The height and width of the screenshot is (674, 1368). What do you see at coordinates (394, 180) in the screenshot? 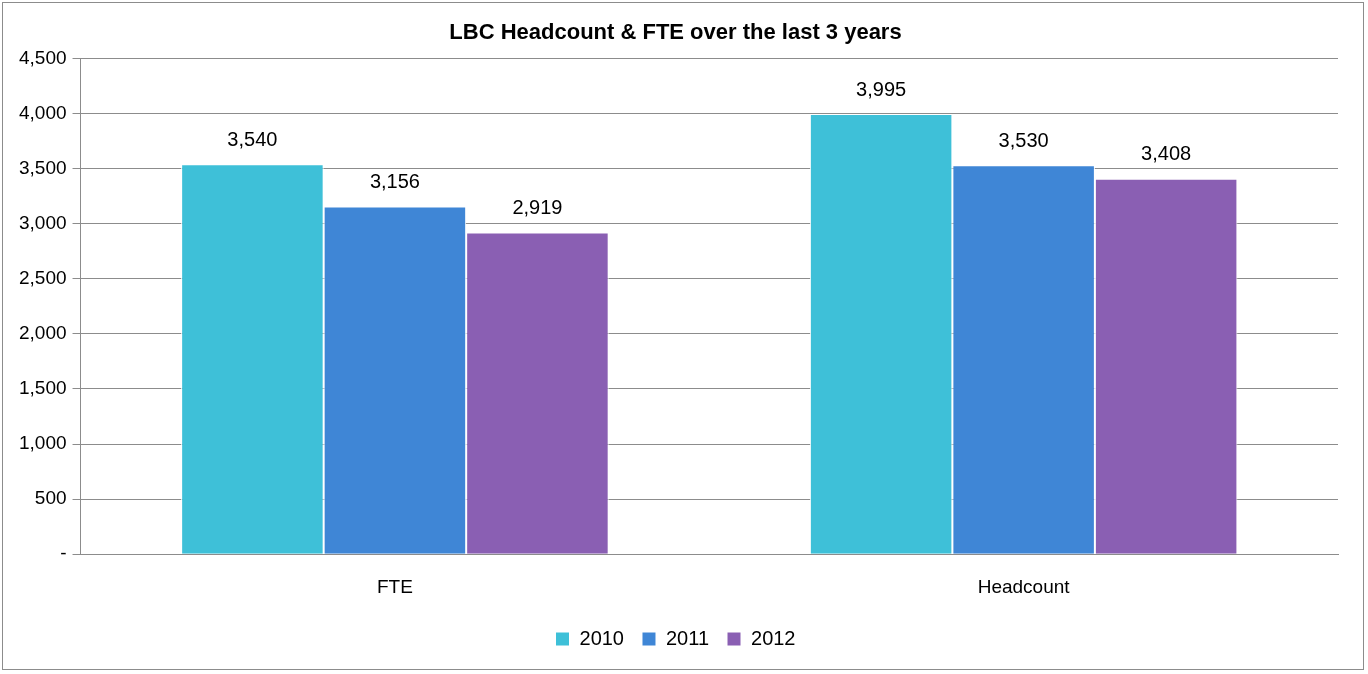
I see `data-label: 3,156` at bounding box center [394, 180].